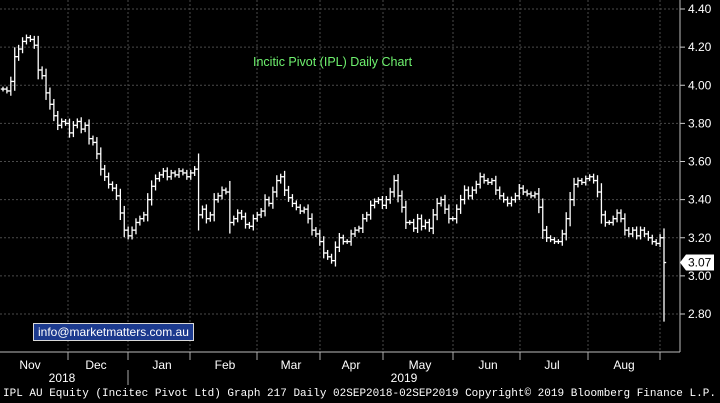  I want to click on y-tick-label: 3.00, so click(700, 276).